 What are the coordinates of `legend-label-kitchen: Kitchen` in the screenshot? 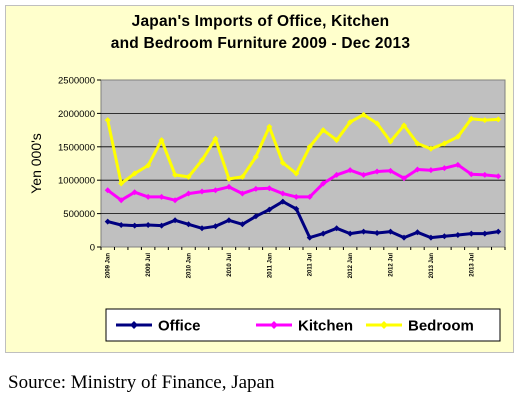 It's located at (325, 326).